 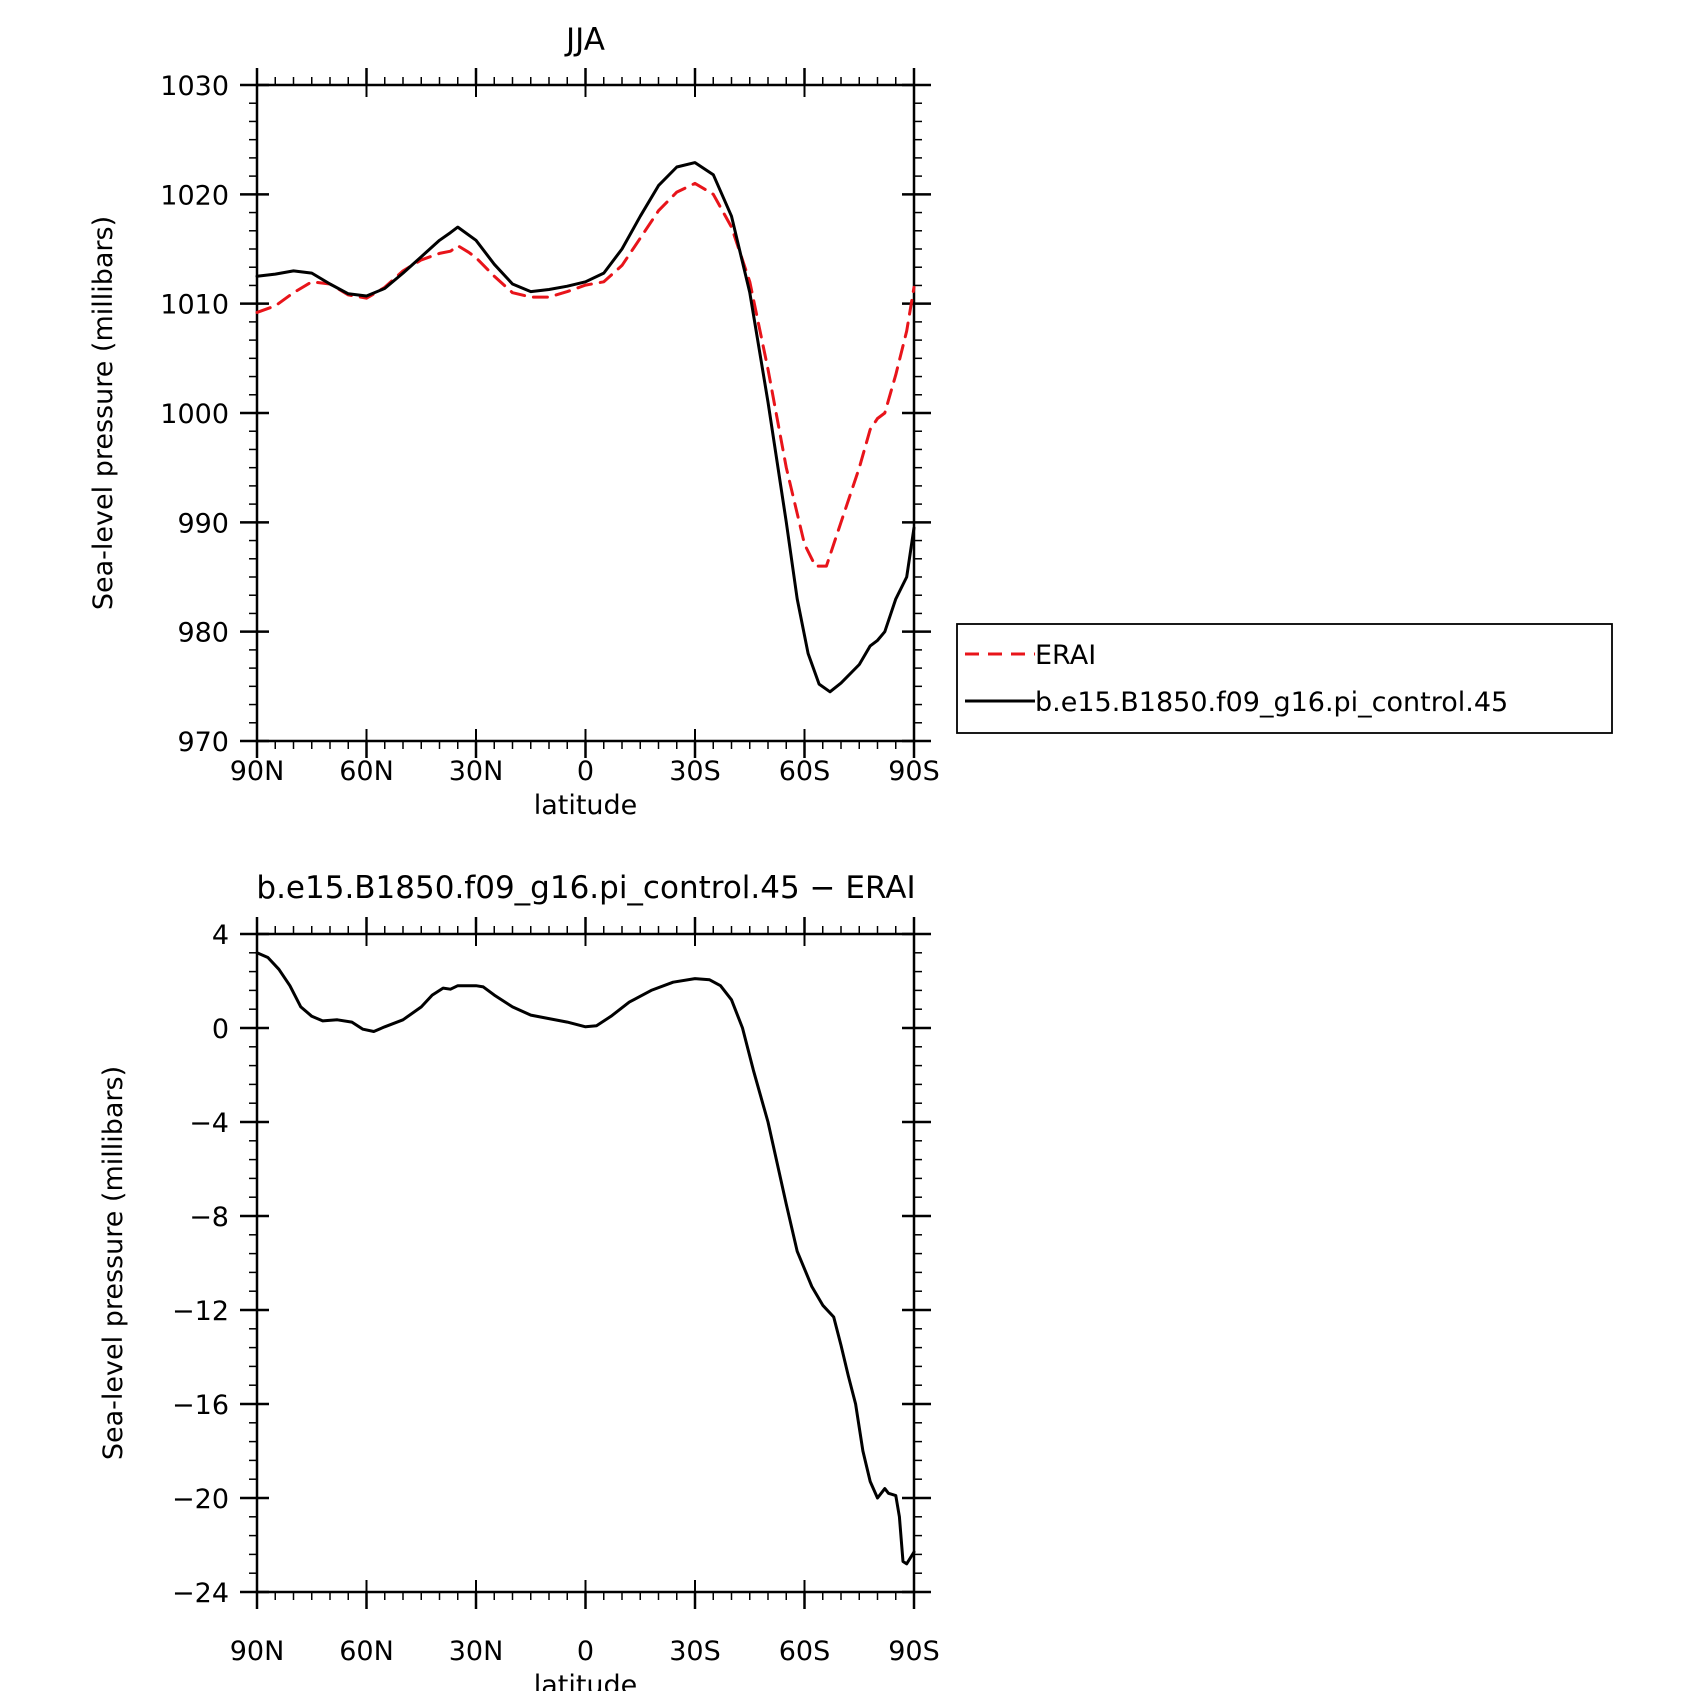 I want to click on y-tick-label: −4, so click(x=209, y=1123).